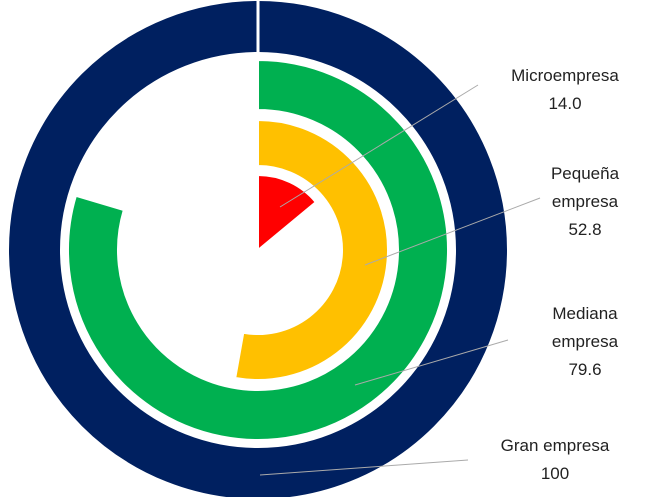  Describe the element at coordinates (585, 369) in the screenshot. I see `value-label: 79.6` at that location.